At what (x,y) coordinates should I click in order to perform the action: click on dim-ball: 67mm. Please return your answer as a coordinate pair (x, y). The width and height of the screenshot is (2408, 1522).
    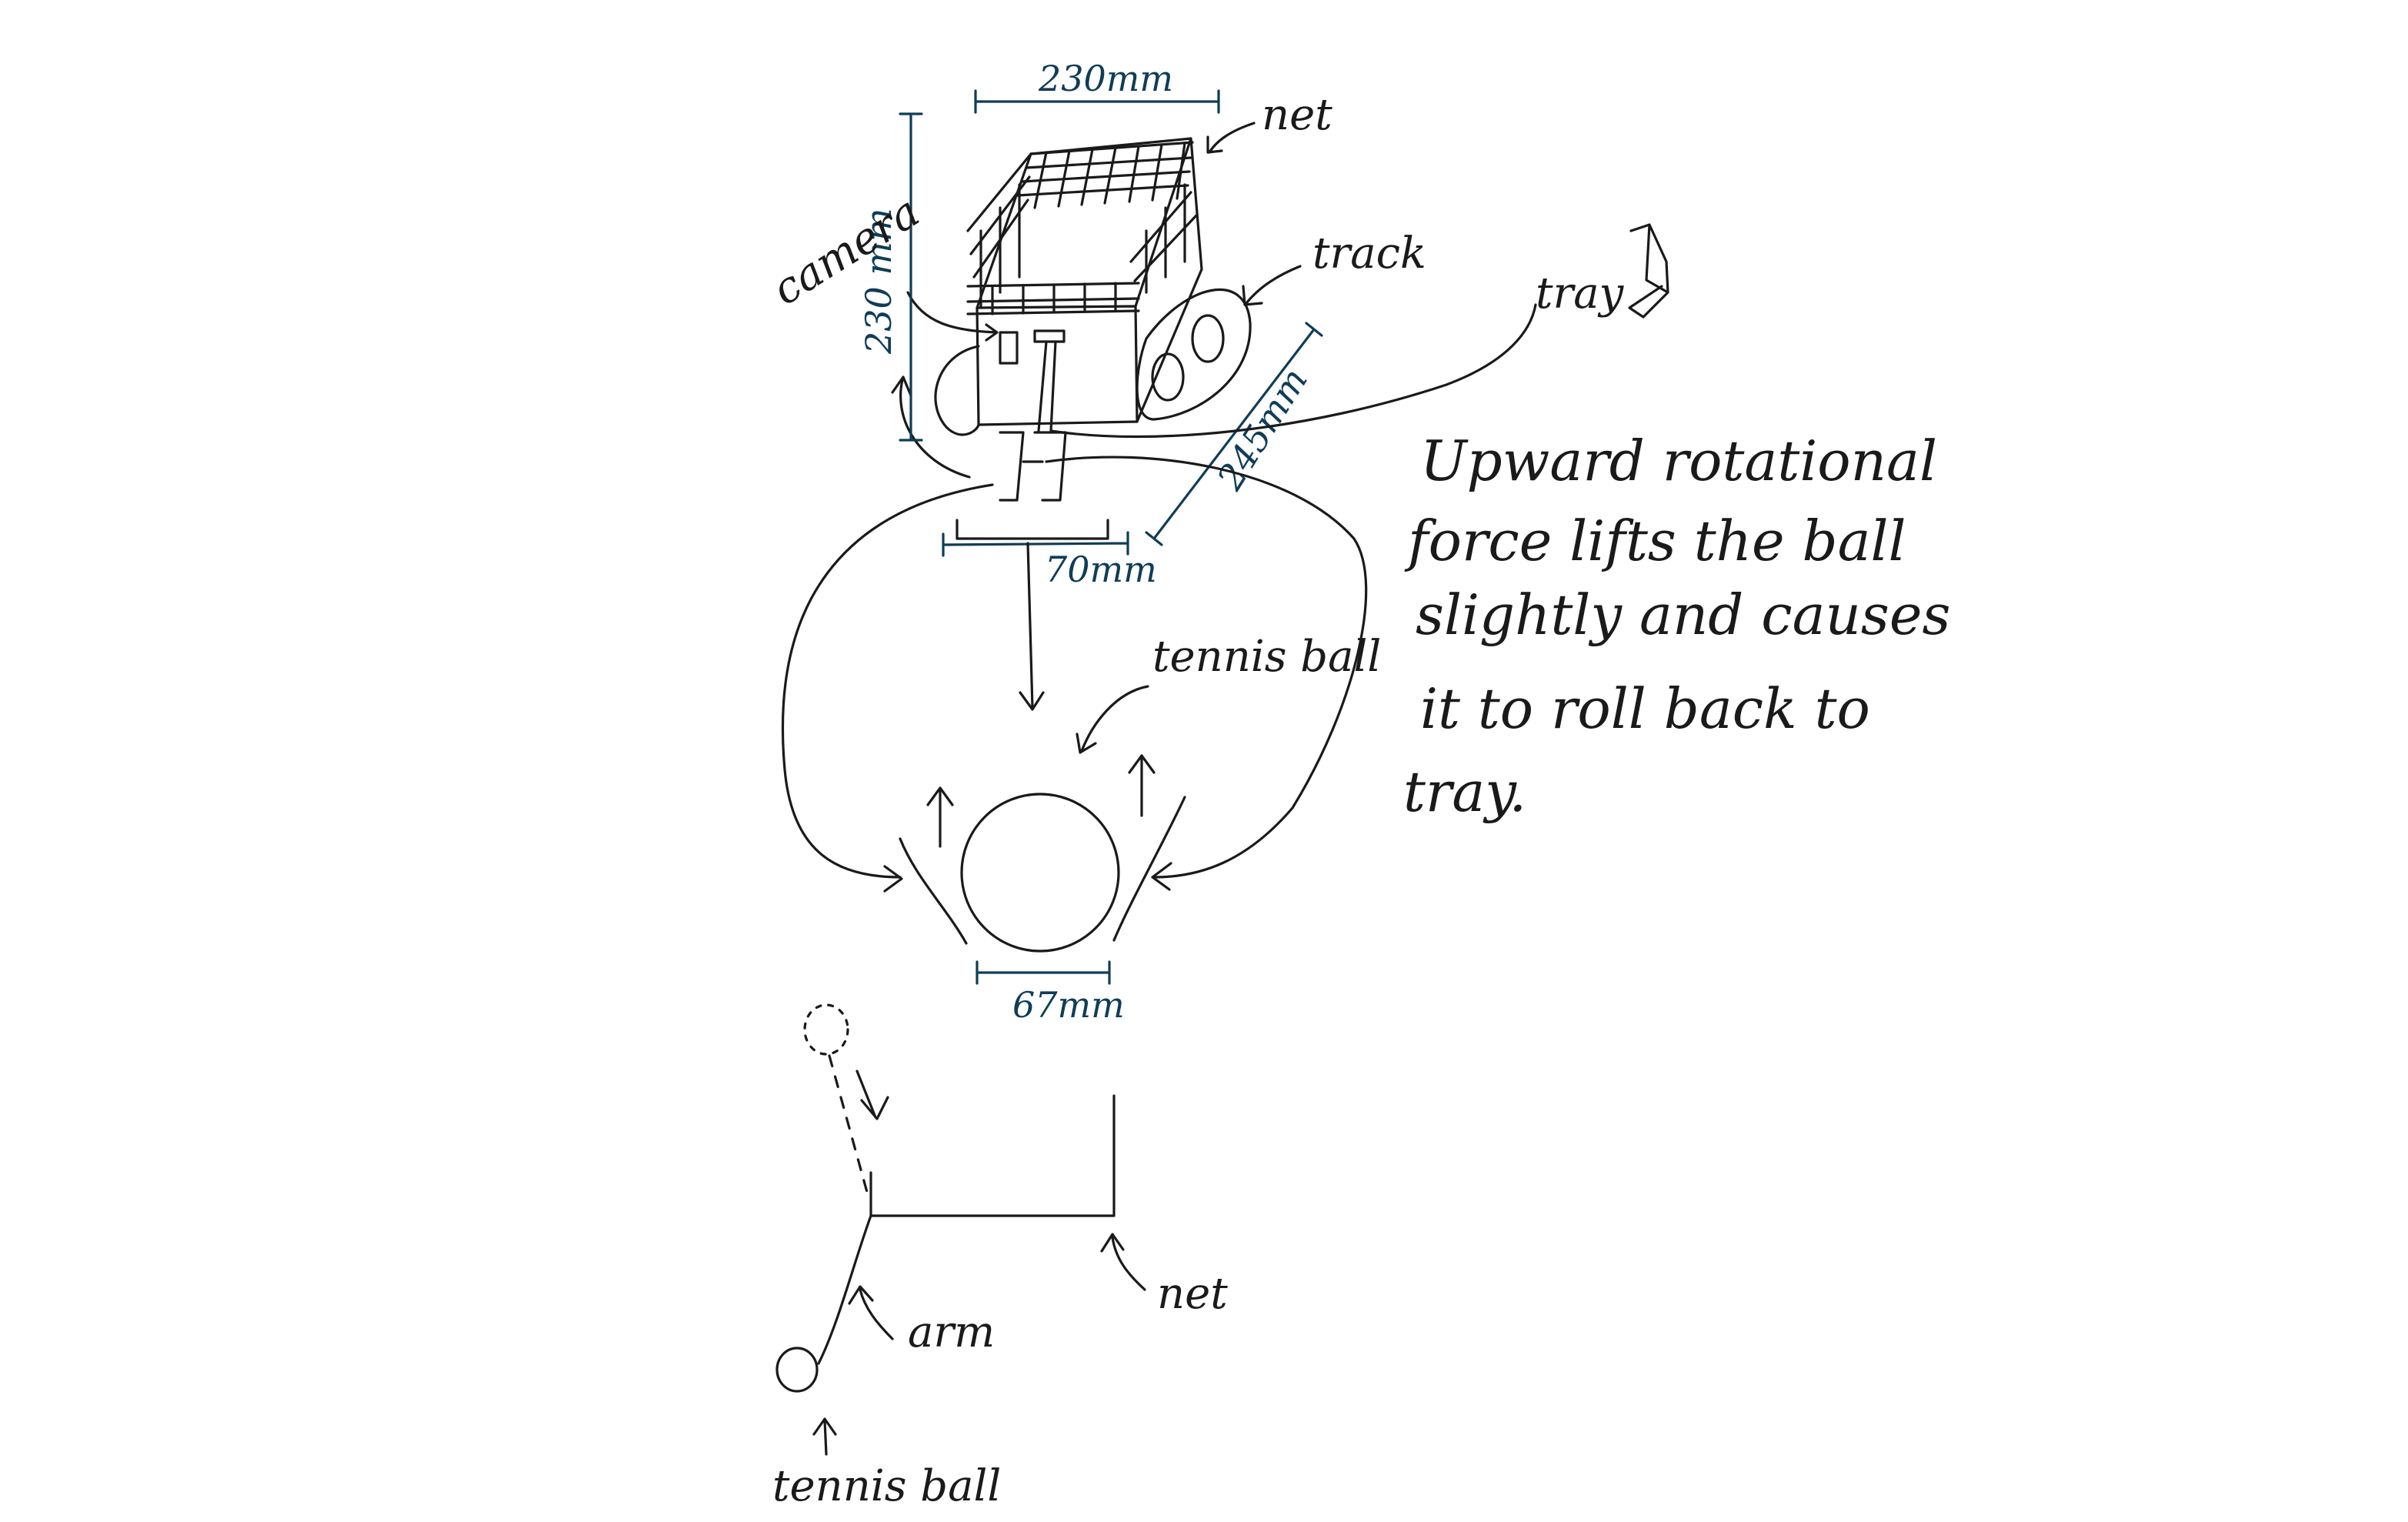
    Looking at the image, I should click on (1050, 993).